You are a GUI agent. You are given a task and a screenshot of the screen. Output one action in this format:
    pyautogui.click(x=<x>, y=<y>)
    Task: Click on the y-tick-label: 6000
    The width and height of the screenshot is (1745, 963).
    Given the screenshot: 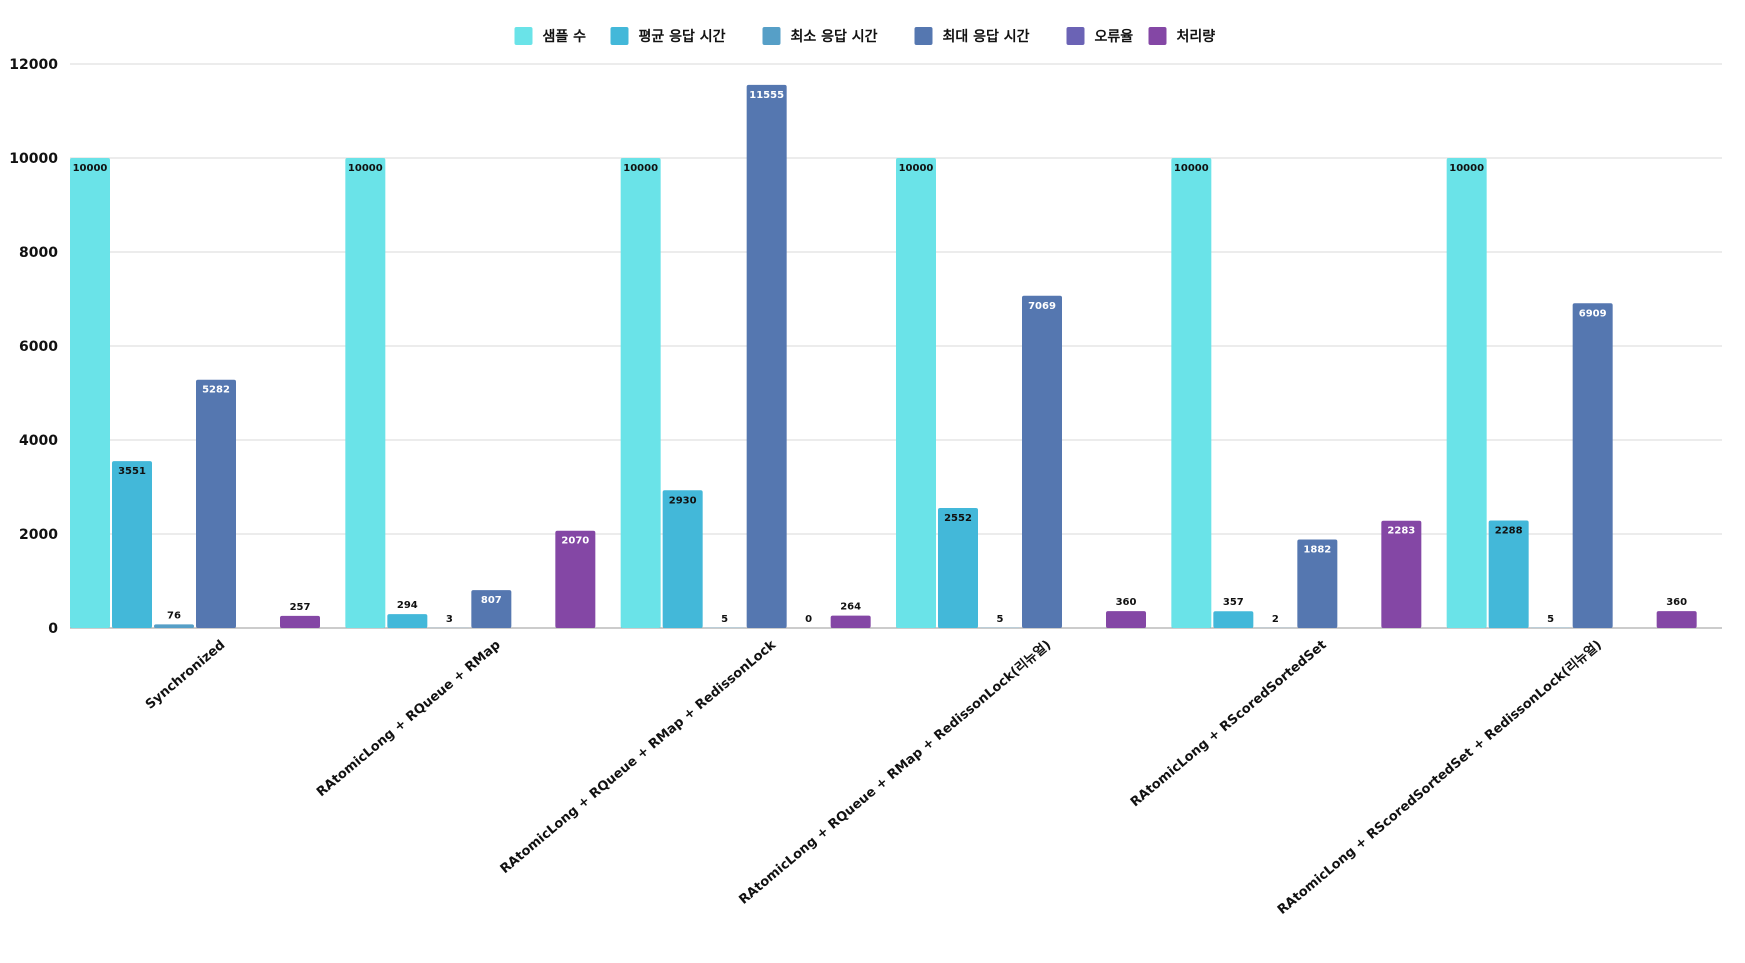 What is the action you would take?
    pyautogui.click(x=38, y=347)
    